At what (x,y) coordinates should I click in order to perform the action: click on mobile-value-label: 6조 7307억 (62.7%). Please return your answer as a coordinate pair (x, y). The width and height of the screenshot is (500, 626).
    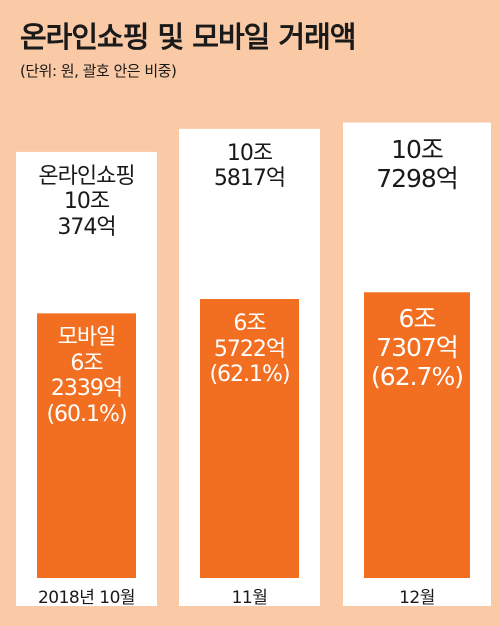
    Looking at the image, I should click on (417, 348).